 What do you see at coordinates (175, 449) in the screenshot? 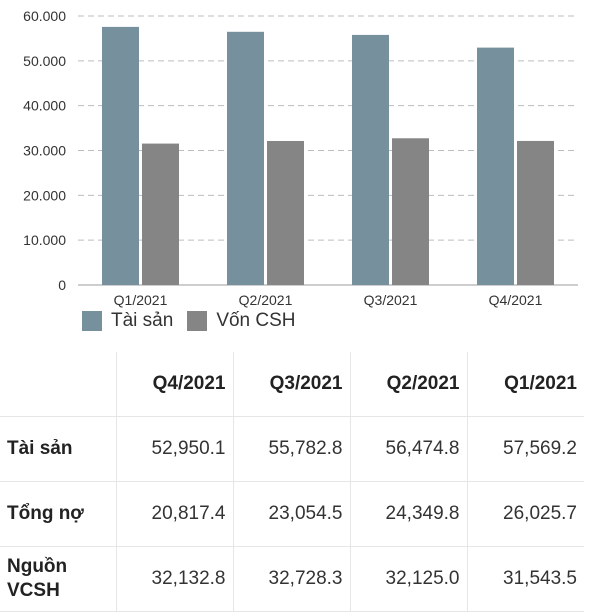
I see `table-cell: 52,950.1` at bounding box center [175, 449].